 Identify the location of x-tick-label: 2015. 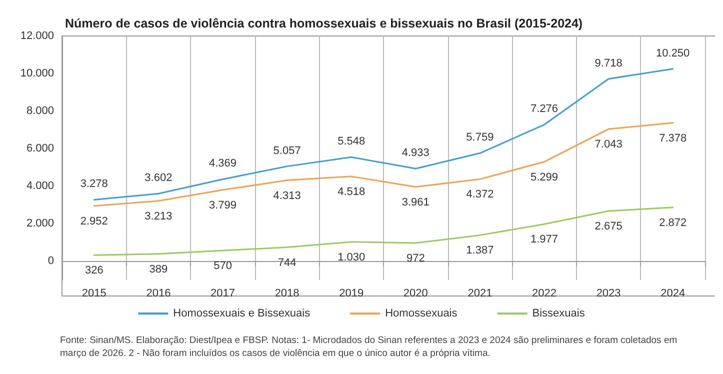
(94, 294).